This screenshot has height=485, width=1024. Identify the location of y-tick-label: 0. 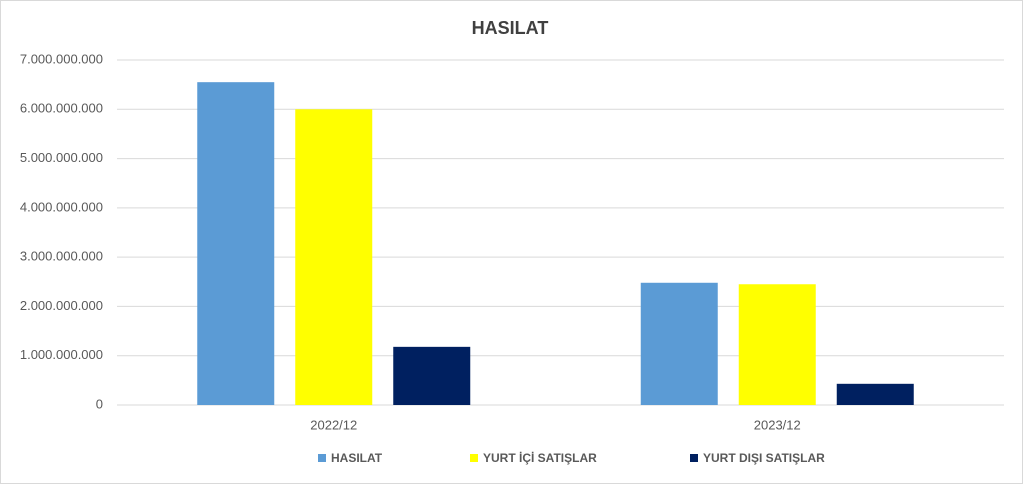
(99, 403).